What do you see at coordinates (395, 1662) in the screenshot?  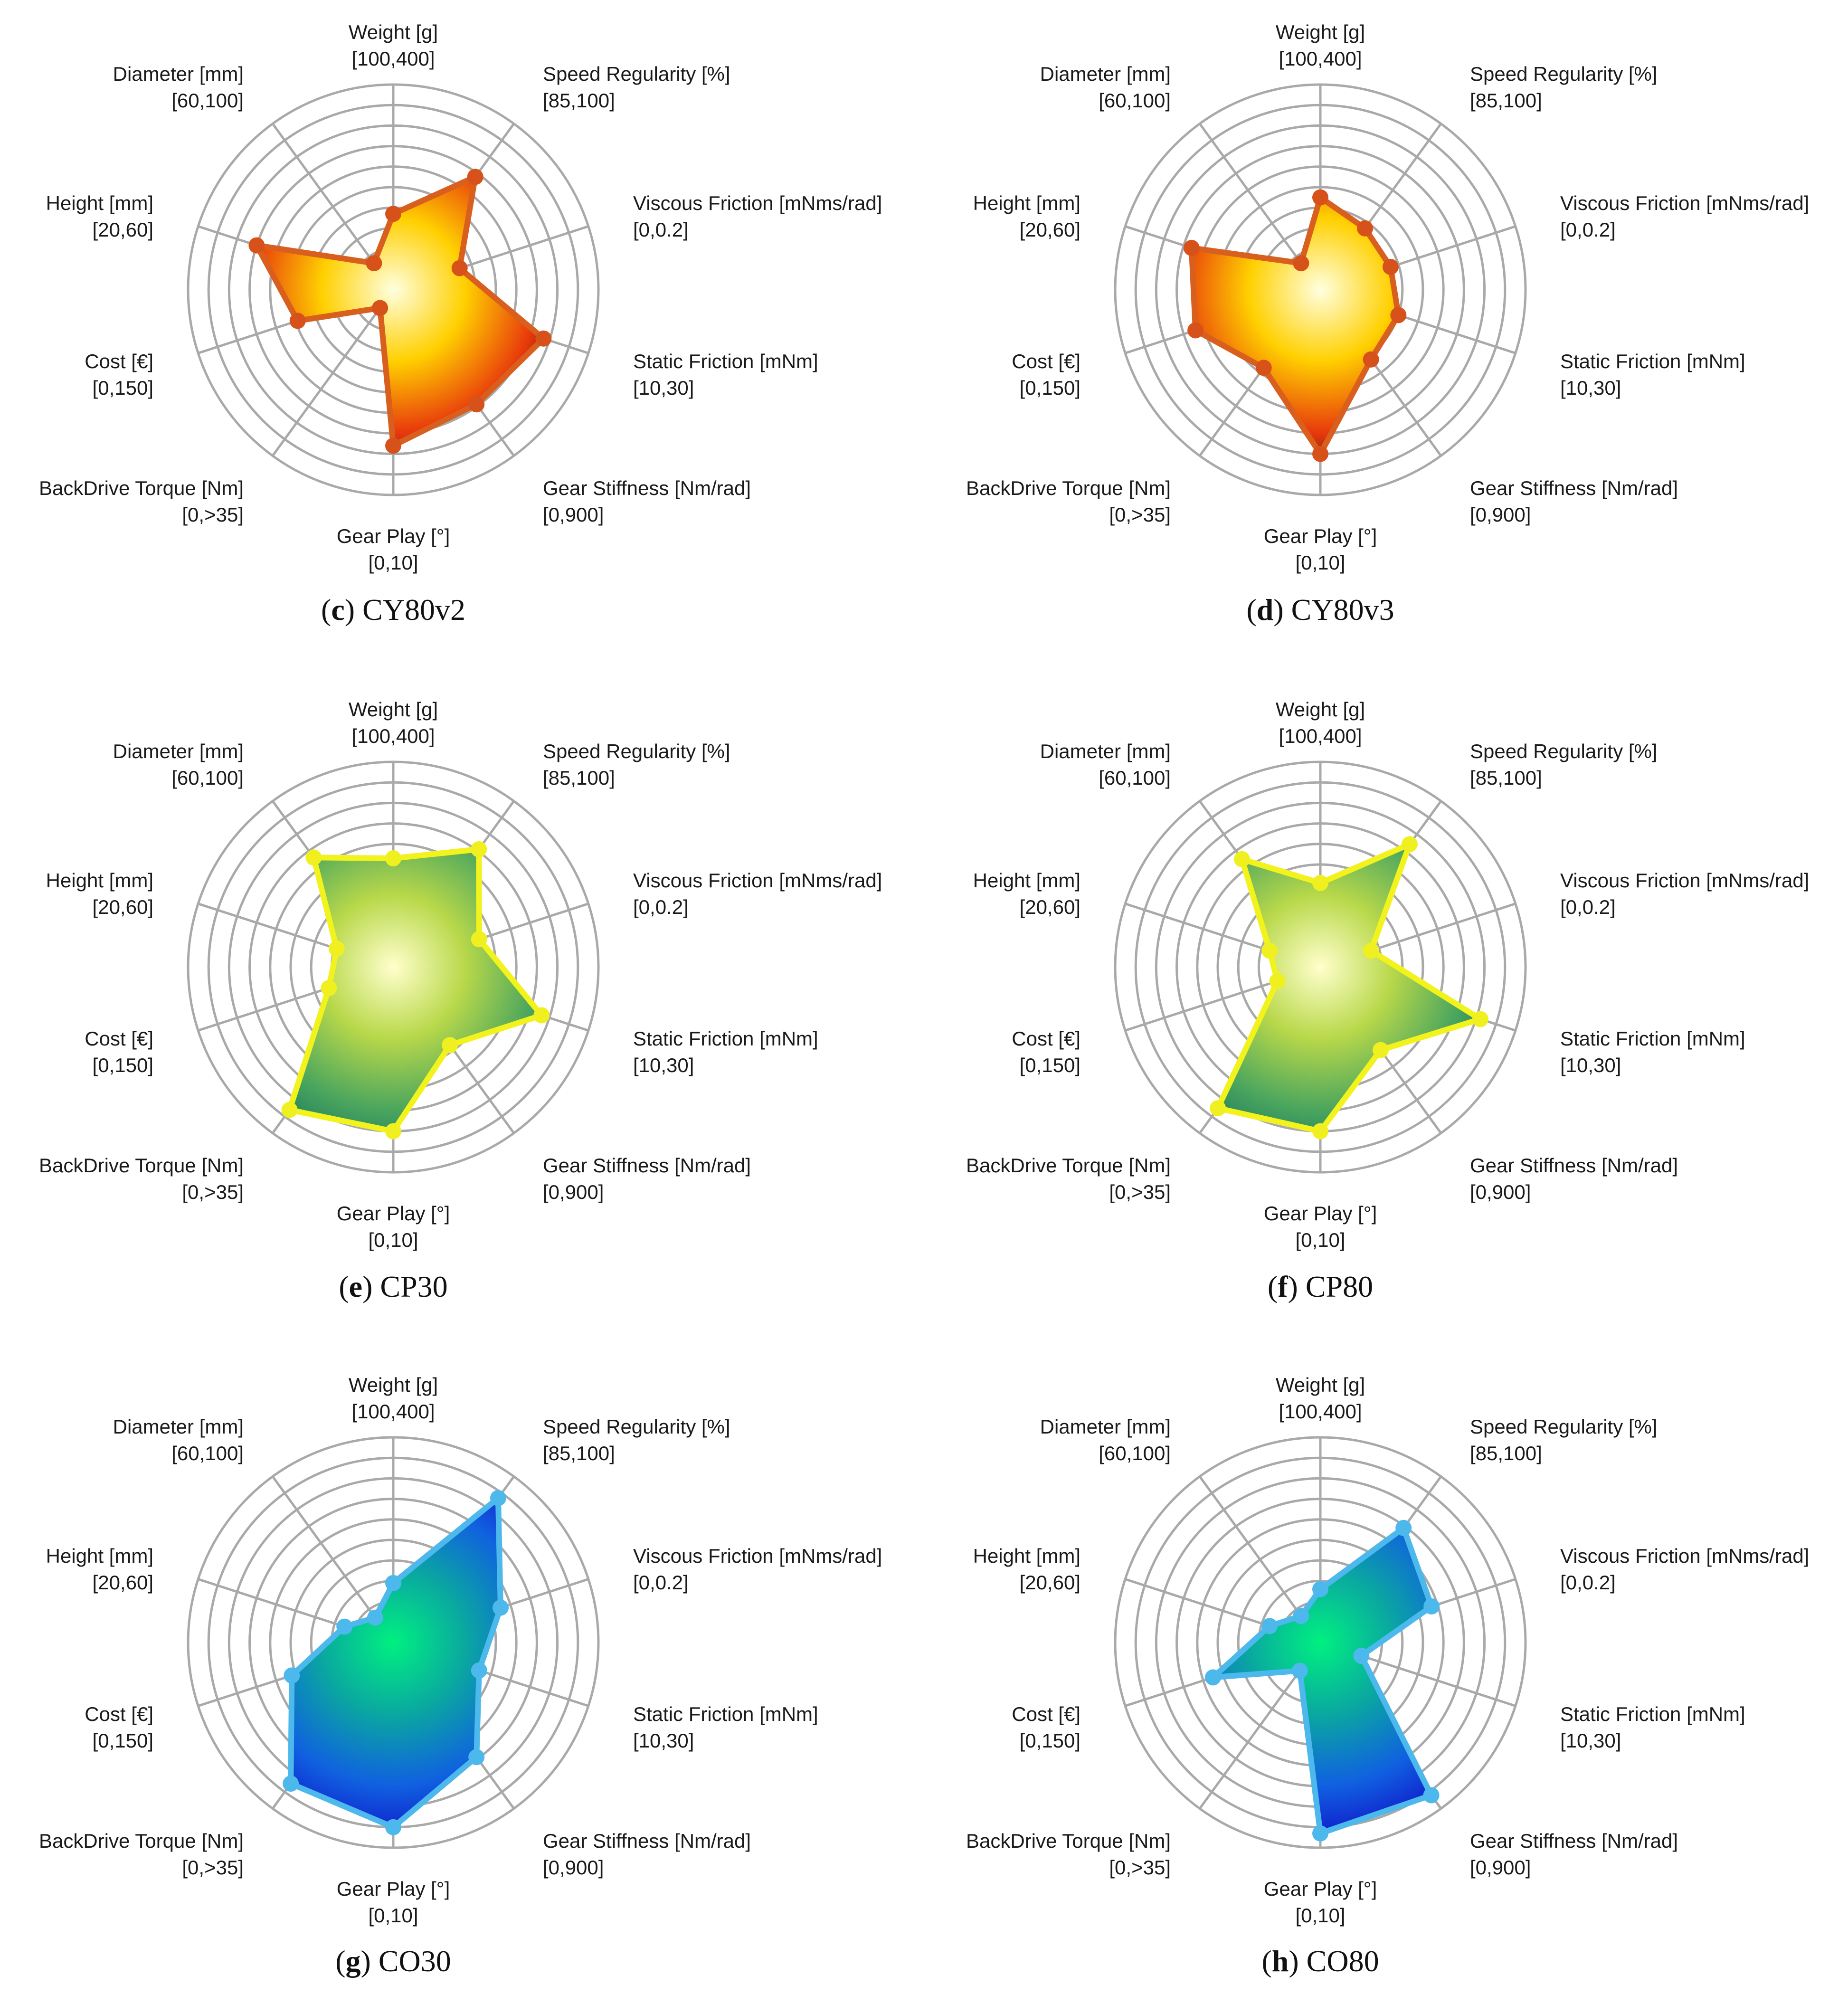 I see `data-polygon` at bounding box center [395, 1662].